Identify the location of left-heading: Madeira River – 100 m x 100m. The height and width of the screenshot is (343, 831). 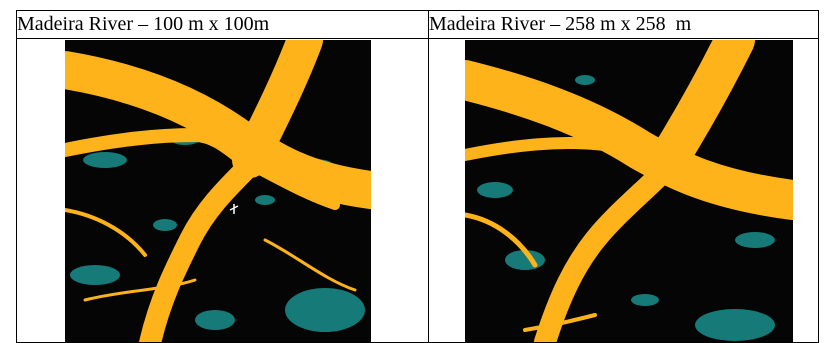
(222, 24).